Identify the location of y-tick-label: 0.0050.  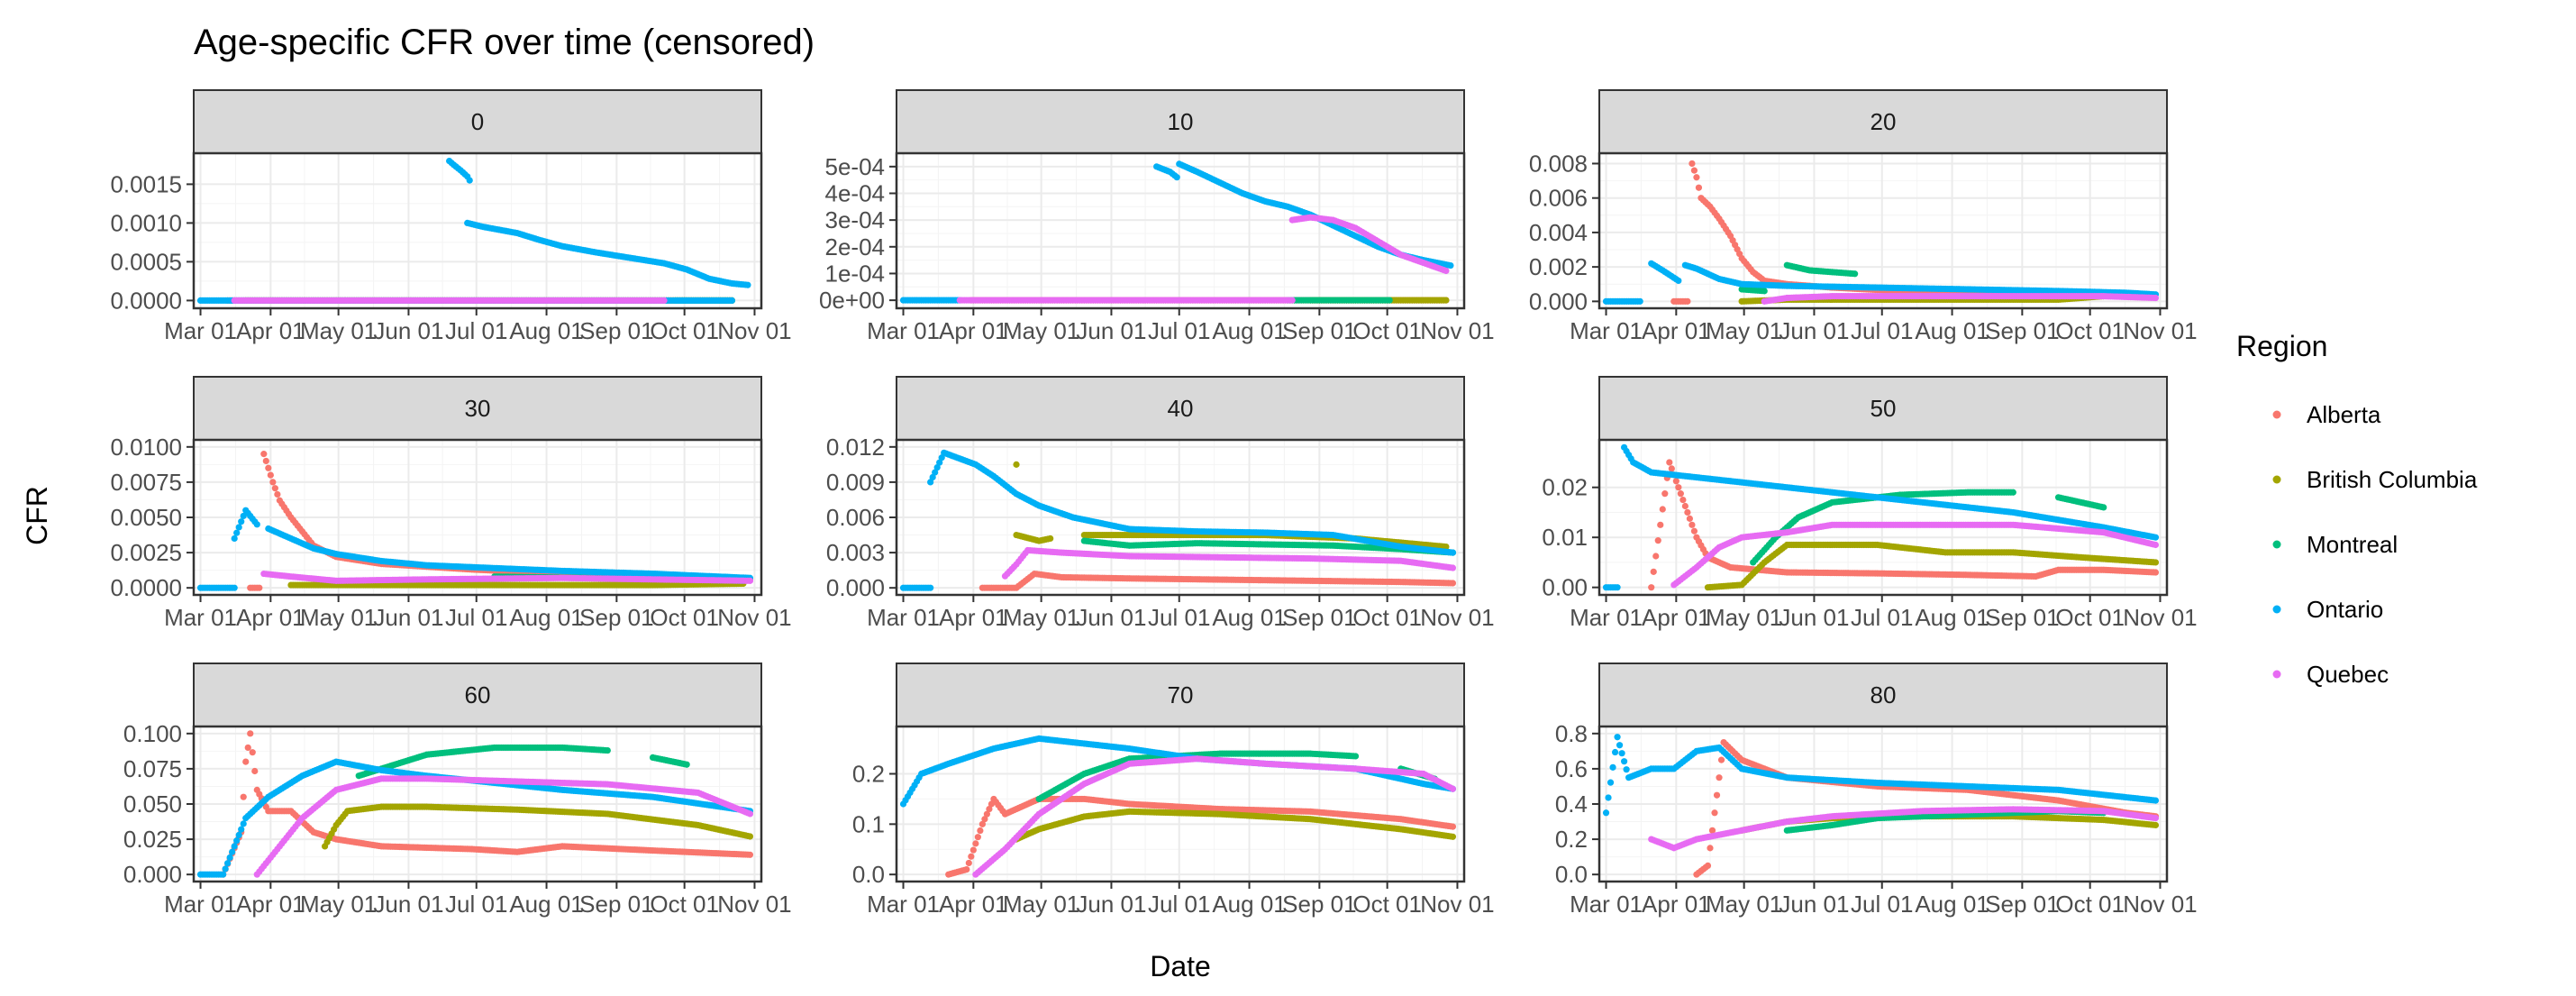
(146, 517).